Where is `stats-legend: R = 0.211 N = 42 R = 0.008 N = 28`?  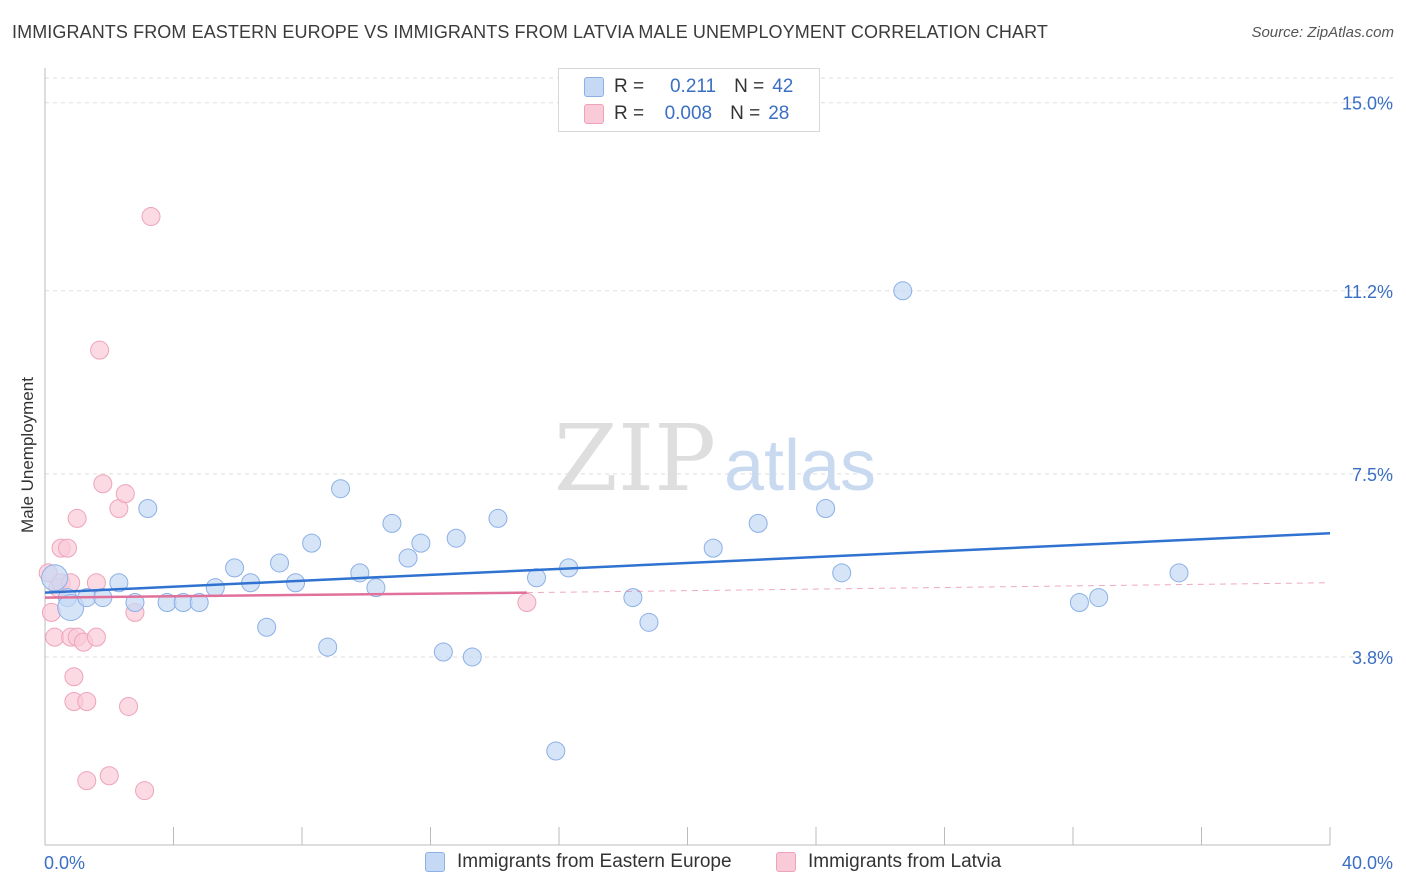
stats-legend: R = 0.211 N = 42 R = 0.008 N = 28 is located at coordinates (689, 100).